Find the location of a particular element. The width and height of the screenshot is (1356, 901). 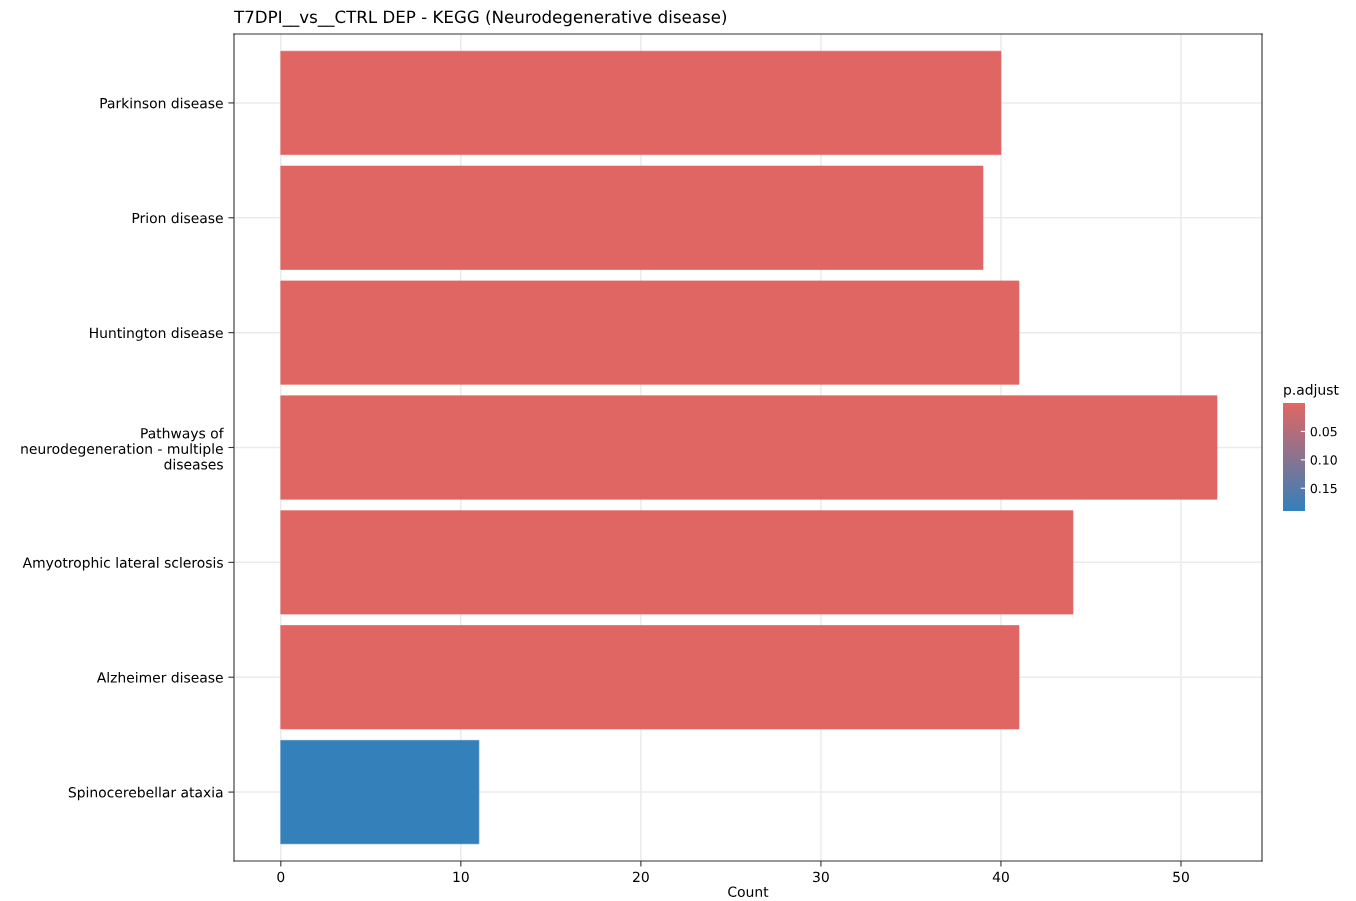

x-tick-label: 20 is located at coordinates (641, 877).